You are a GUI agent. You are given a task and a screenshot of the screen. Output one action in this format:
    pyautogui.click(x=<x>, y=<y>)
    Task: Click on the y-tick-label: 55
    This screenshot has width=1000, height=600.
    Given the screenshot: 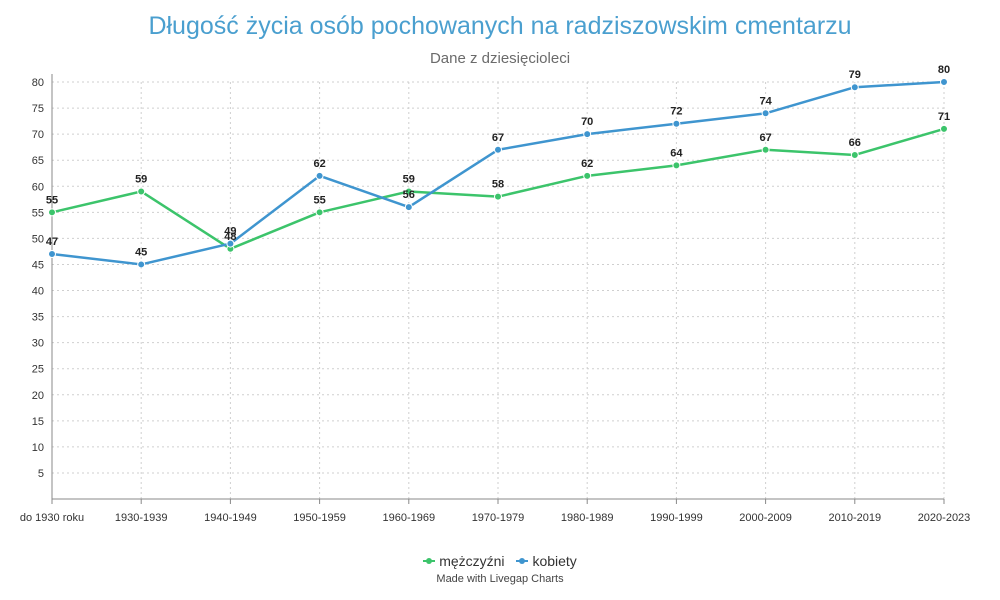 What is the action you would take?
    pyautogui.click(x=38, y=213)
    